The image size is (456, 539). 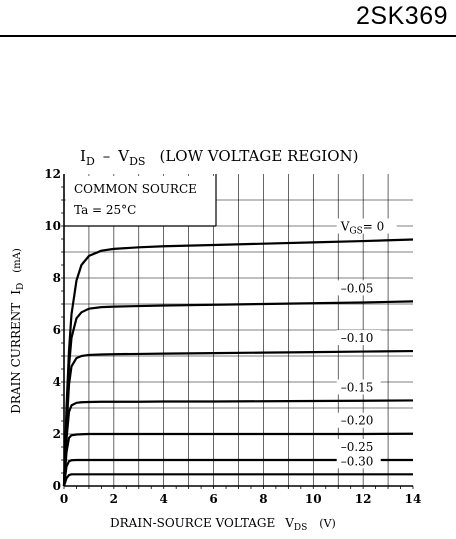 I want to click on page-header: 2SK369, so click(x=228, y=20).